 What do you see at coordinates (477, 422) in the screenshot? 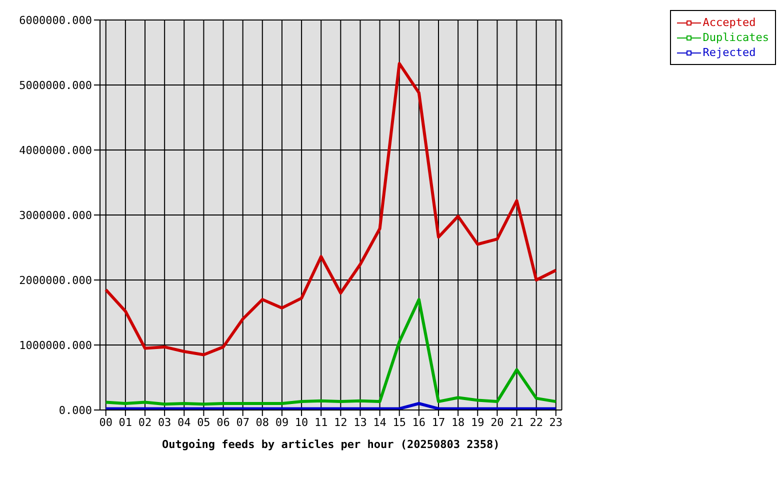
I see `x-tick-label: 19` at bounding box center [477, 422].